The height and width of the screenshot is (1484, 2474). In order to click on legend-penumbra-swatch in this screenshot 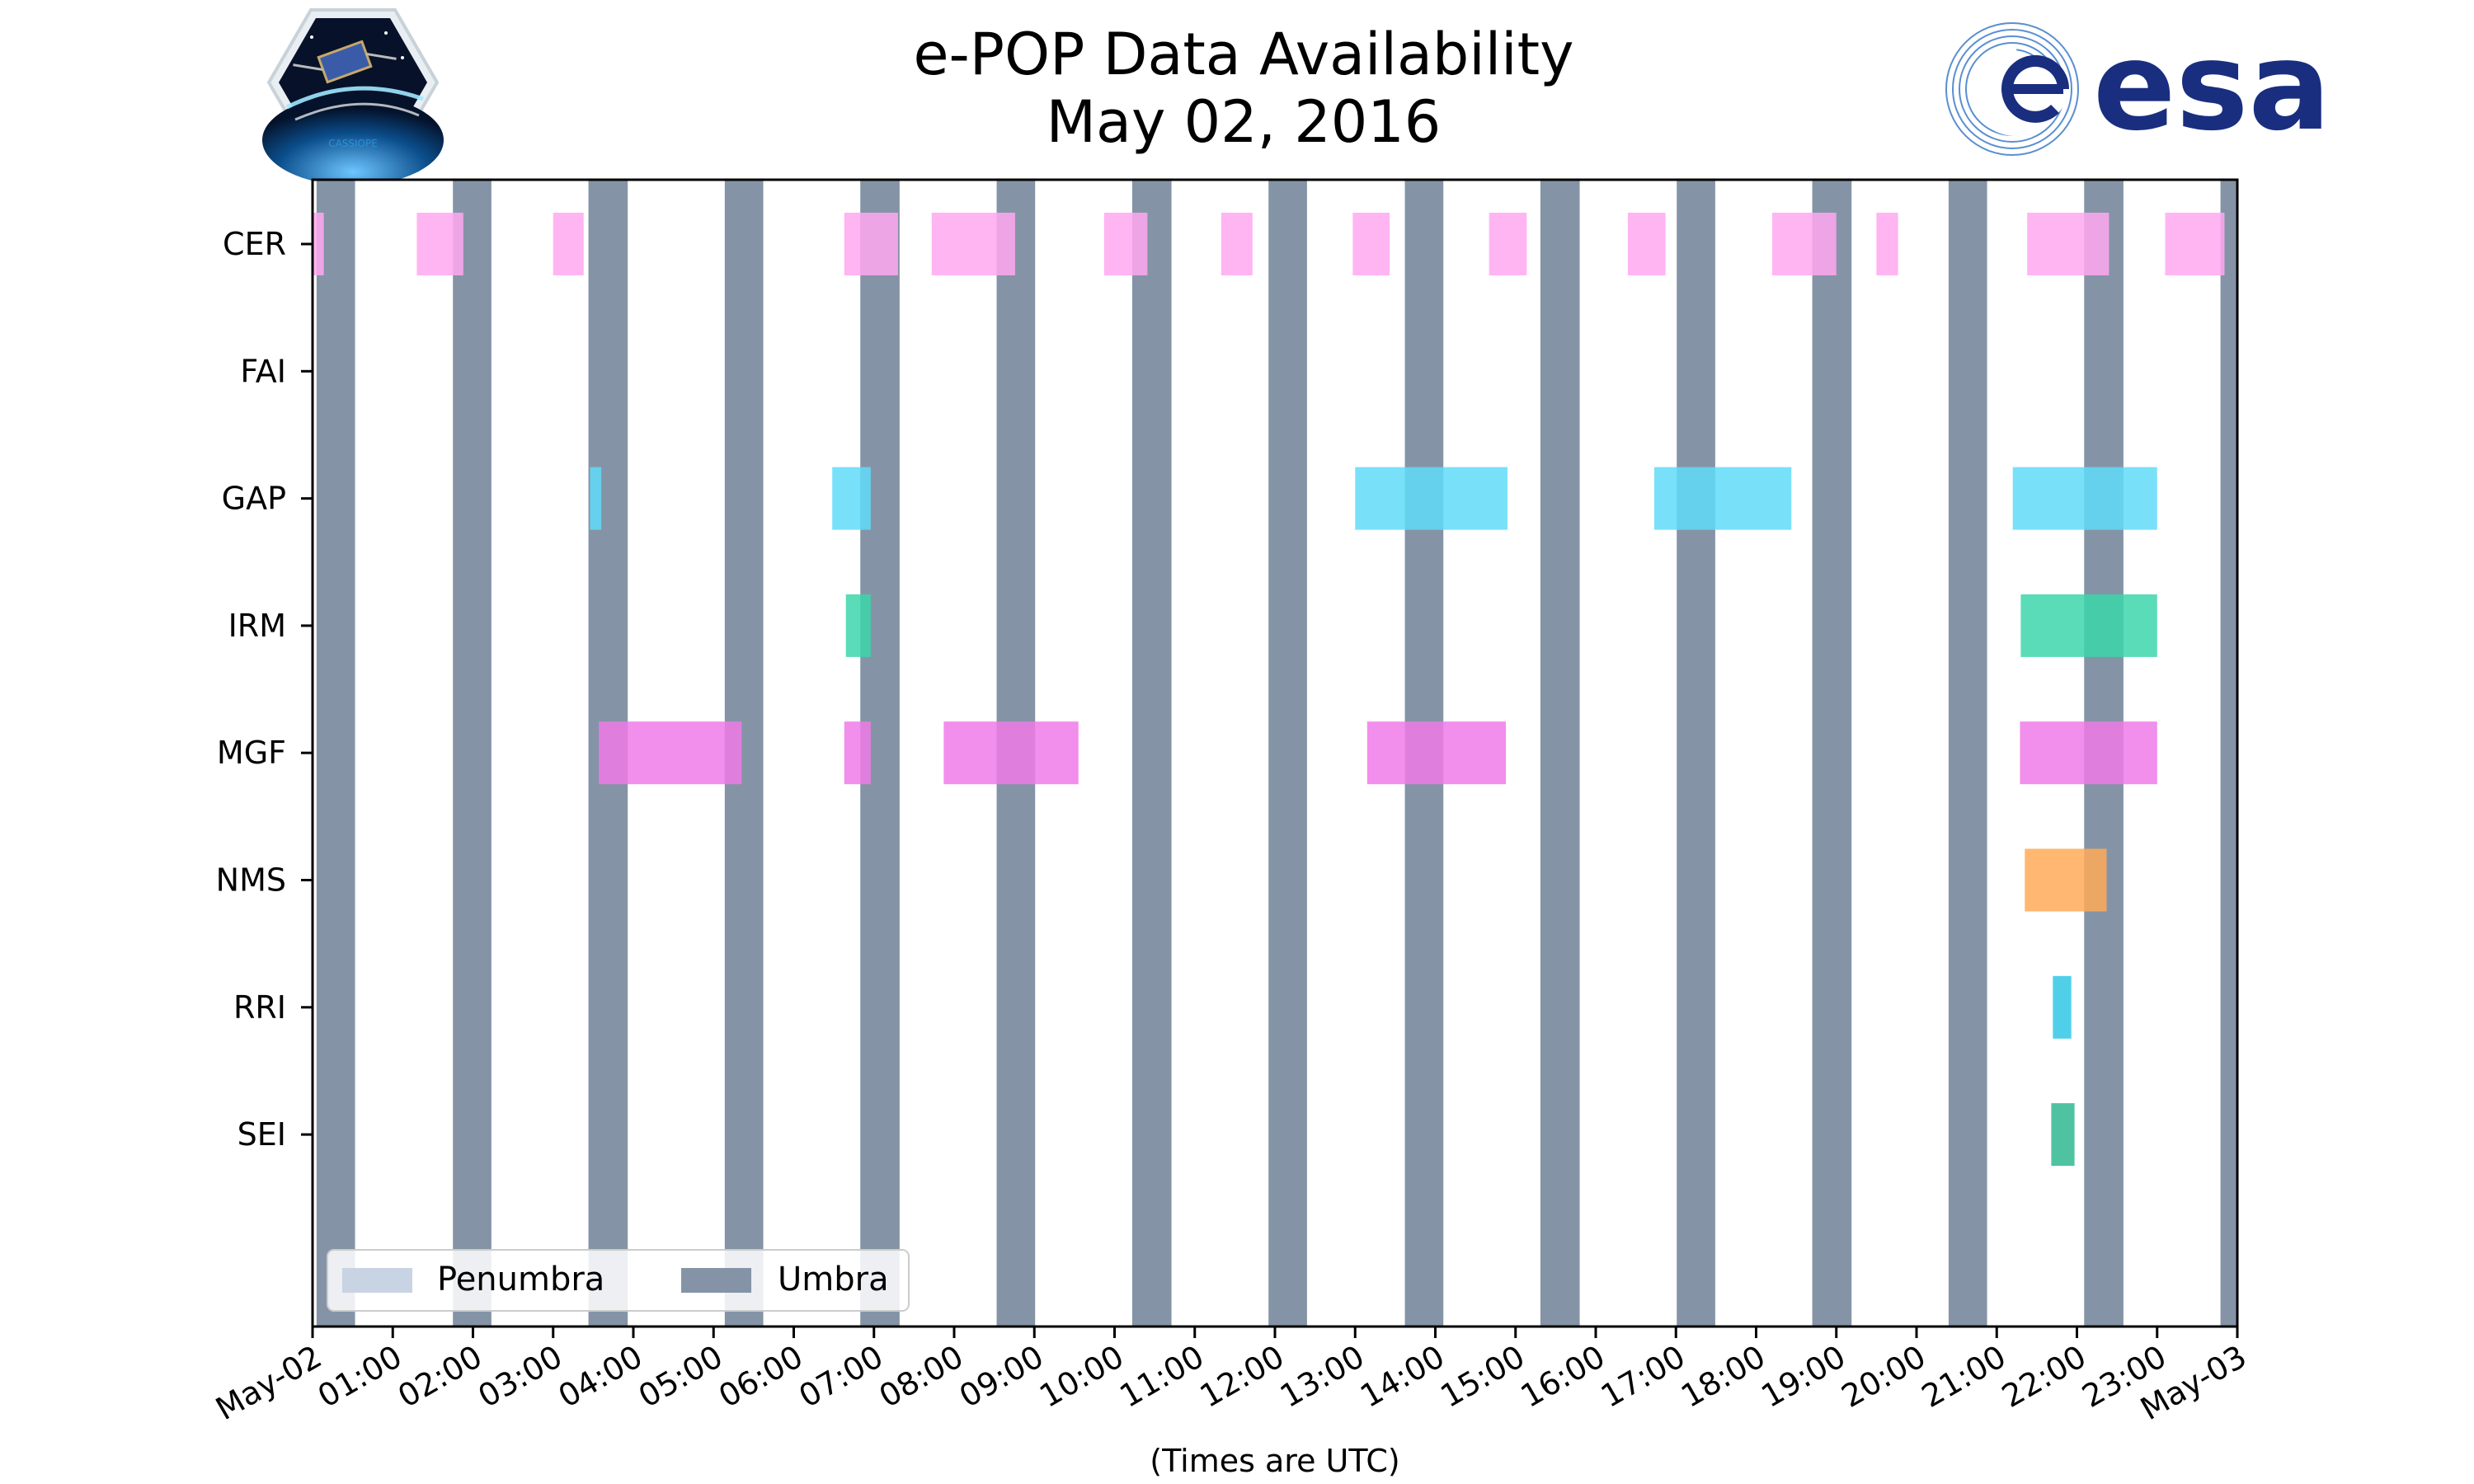, I will do `click(377, 1280)`.